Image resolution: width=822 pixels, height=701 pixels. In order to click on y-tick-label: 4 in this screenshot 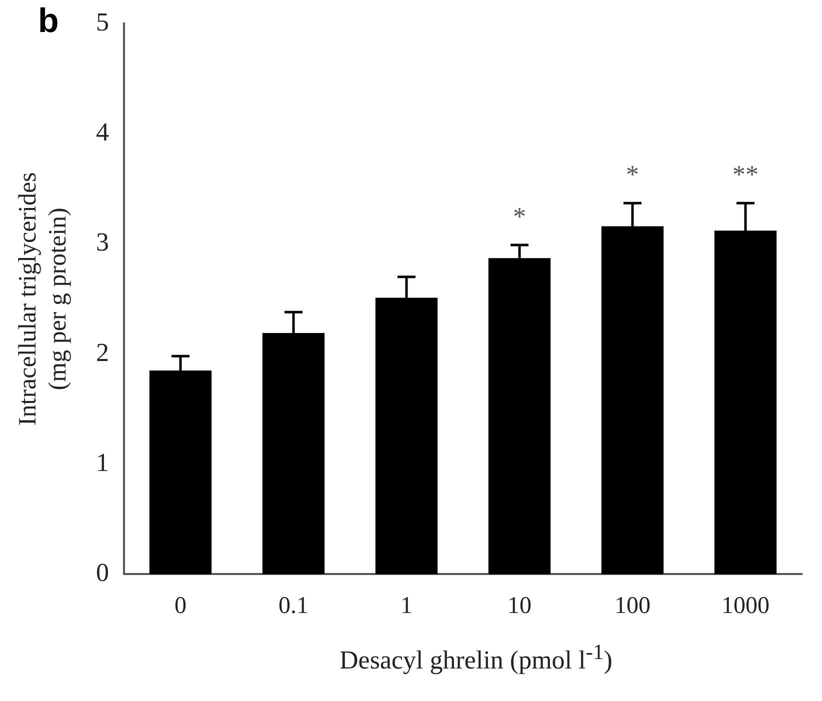, I will do `click(102, 132)`.